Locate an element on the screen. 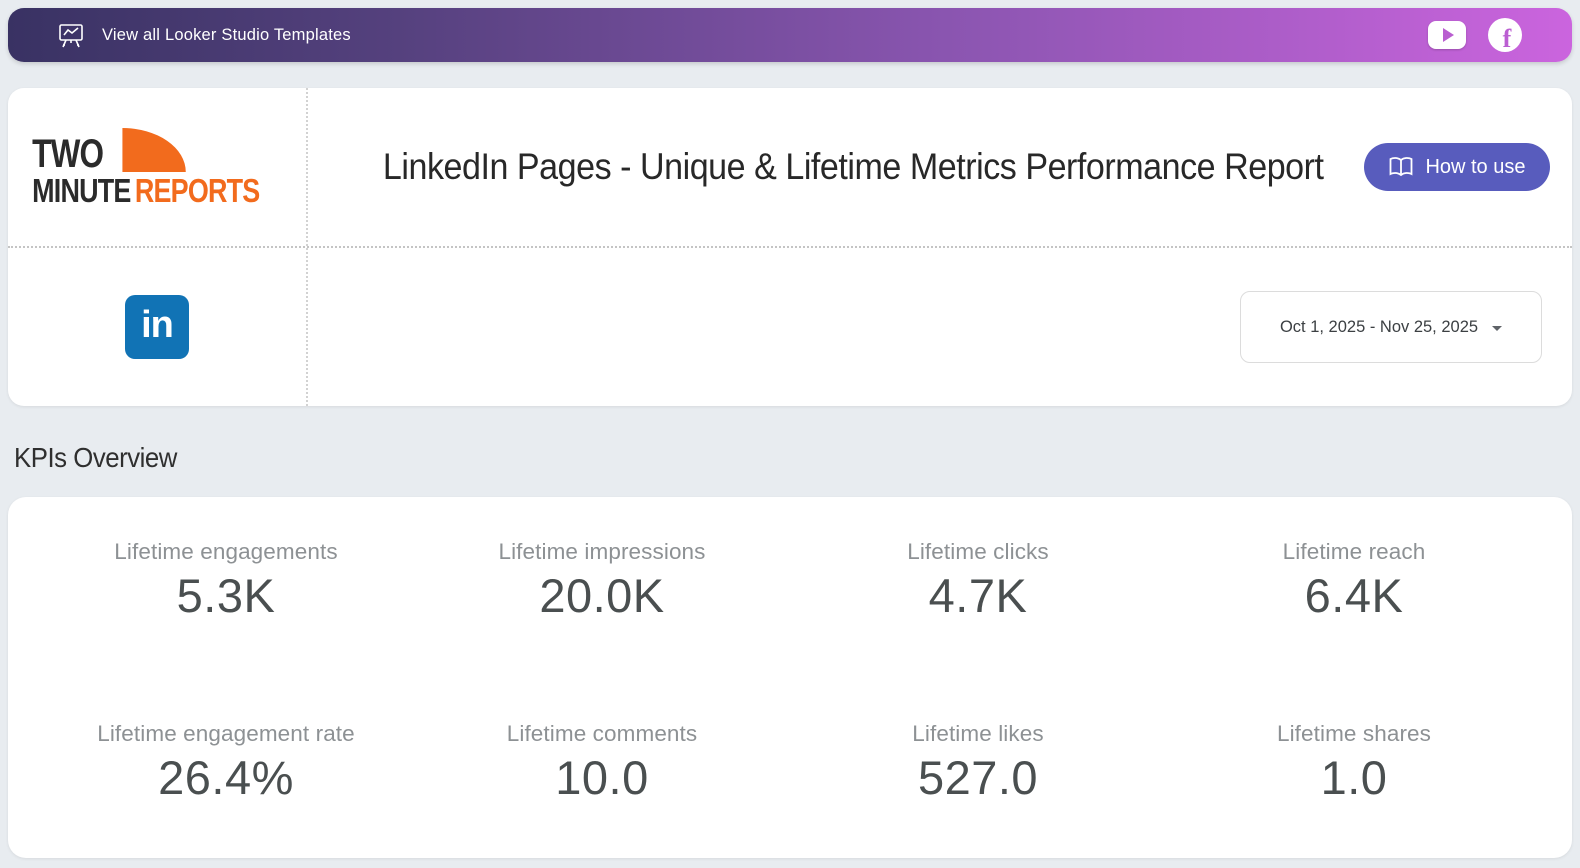 This screenshot has height=868, width=1580. kpi-lifetime-impressions: Lifetime impressions 20.0K is located at coordinates (602, 581).